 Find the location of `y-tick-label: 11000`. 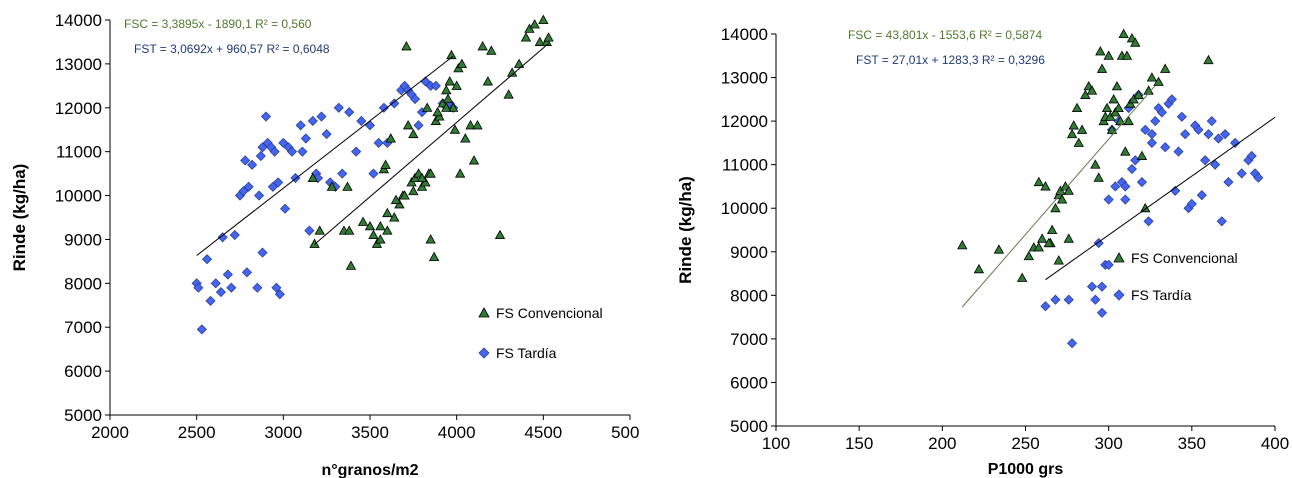

y-tick-label: 11000 is located at coordinates (745, 165).